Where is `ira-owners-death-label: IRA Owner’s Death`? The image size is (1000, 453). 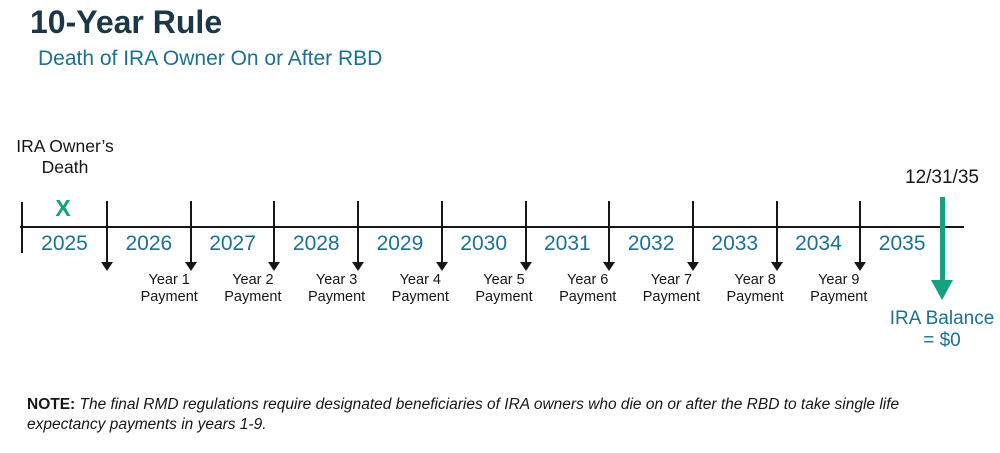 ira-owners-death-label: IRA Owner’s Death is located at coordinates (65, 156).